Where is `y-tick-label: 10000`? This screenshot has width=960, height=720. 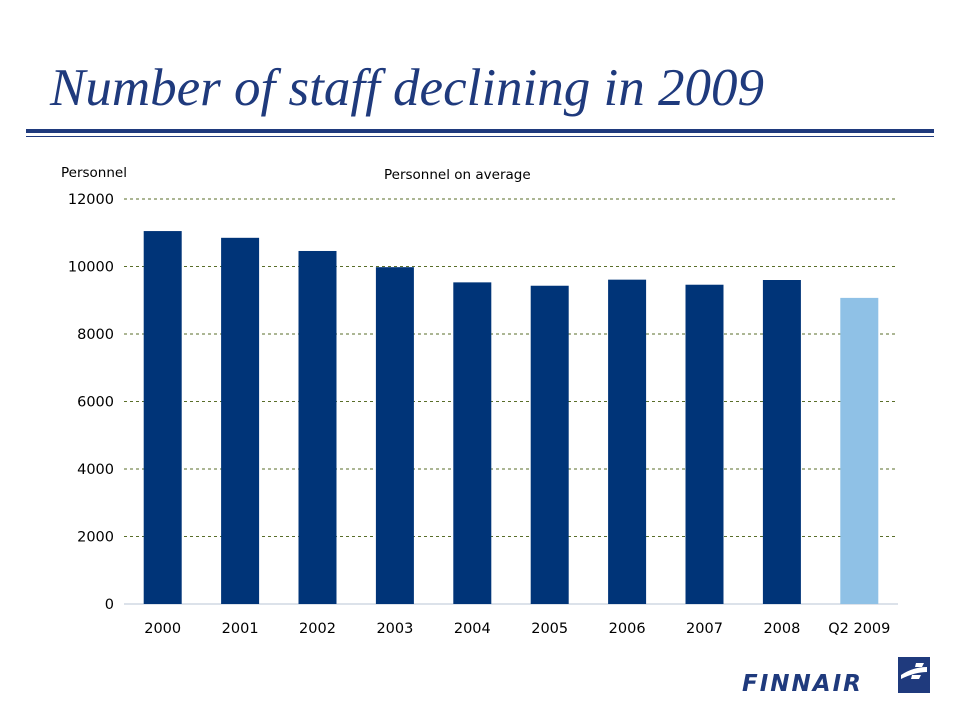
y-tick-label: 10000 is located at coordinates (91, 268).